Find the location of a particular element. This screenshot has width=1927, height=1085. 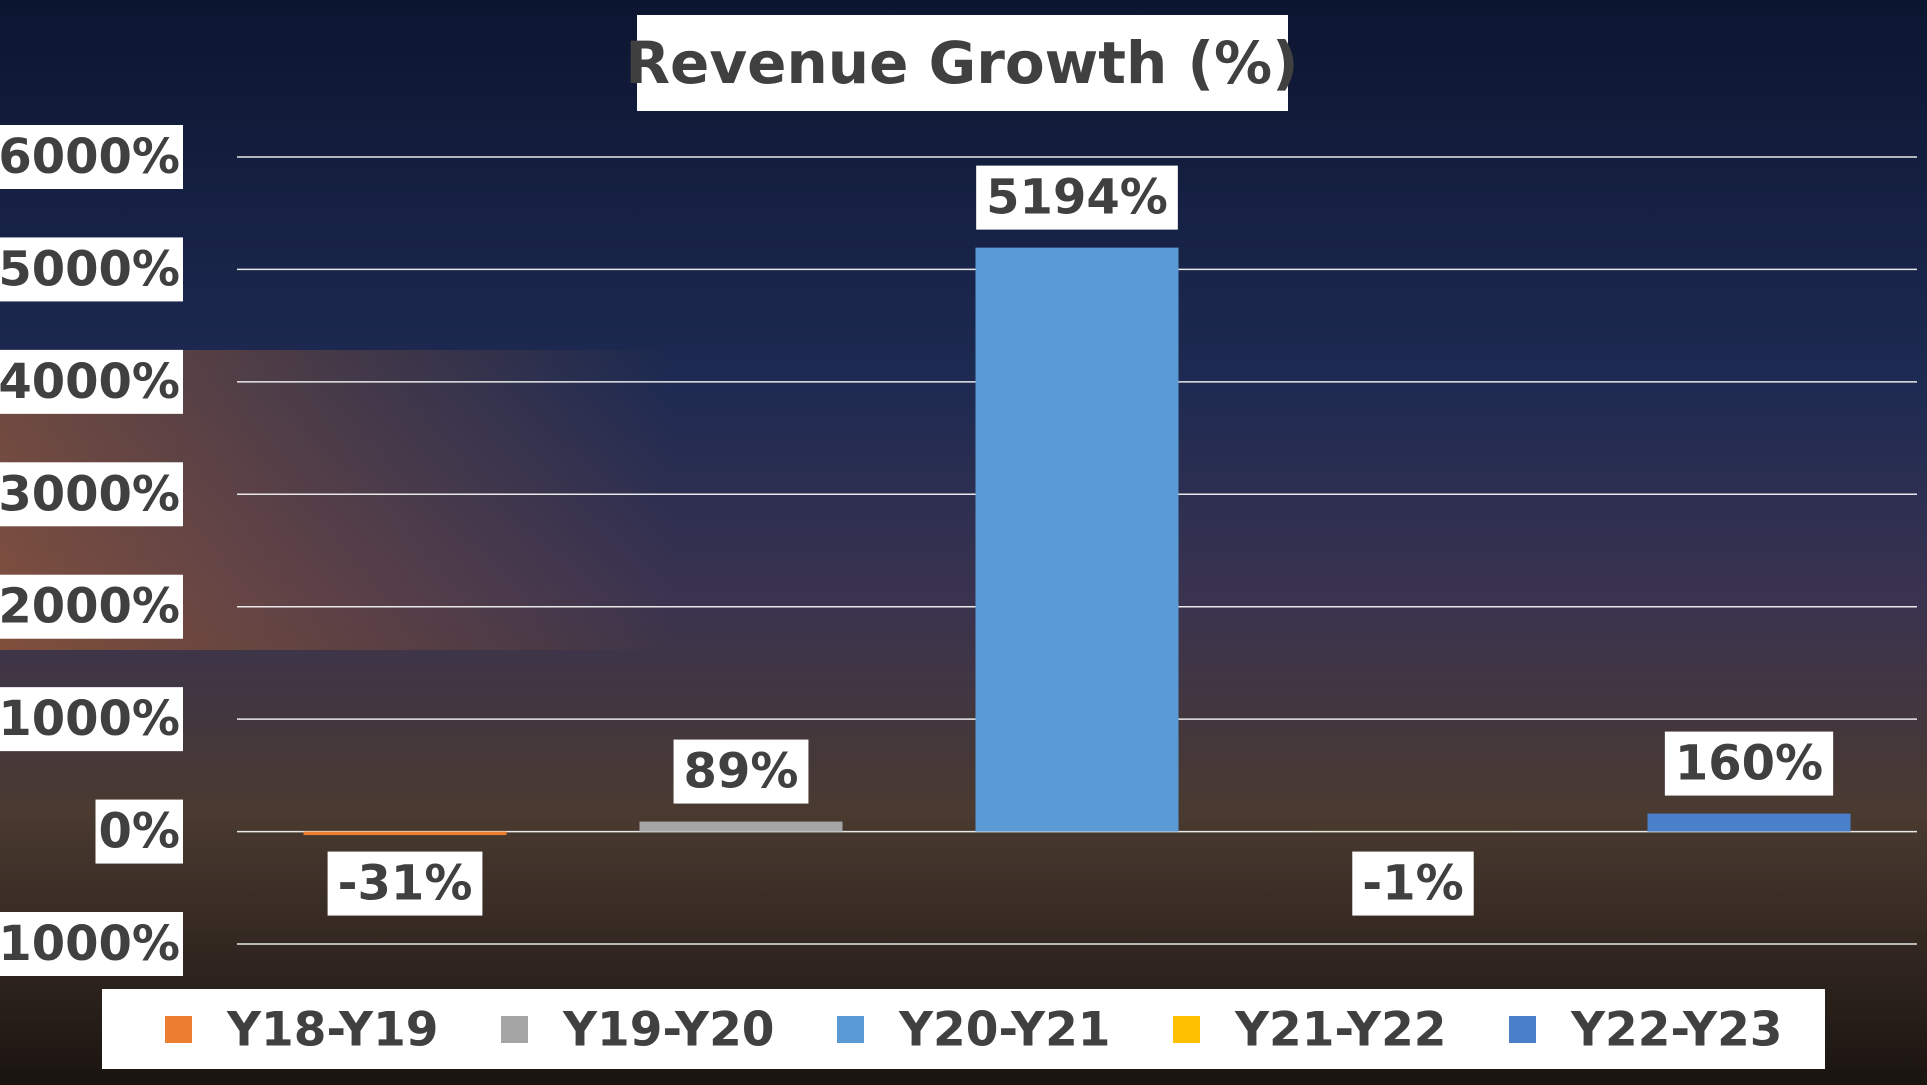

y-tick-label: -1000% is located at coordinates (90, 944).